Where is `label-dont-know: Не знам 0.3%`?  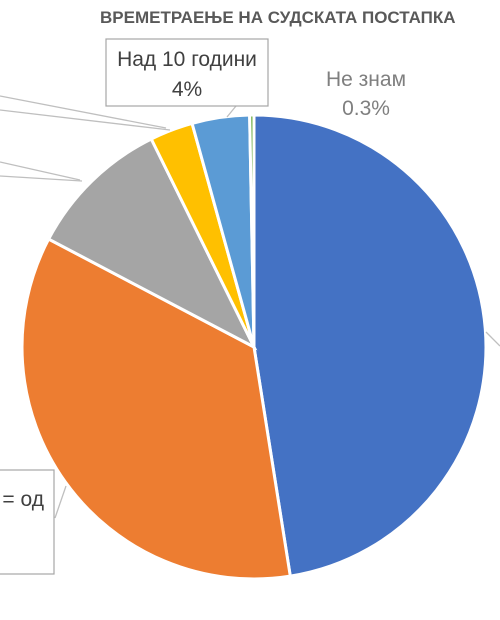 label-dont-know: Не знам 0.3% is located at coordinates (366, 94).